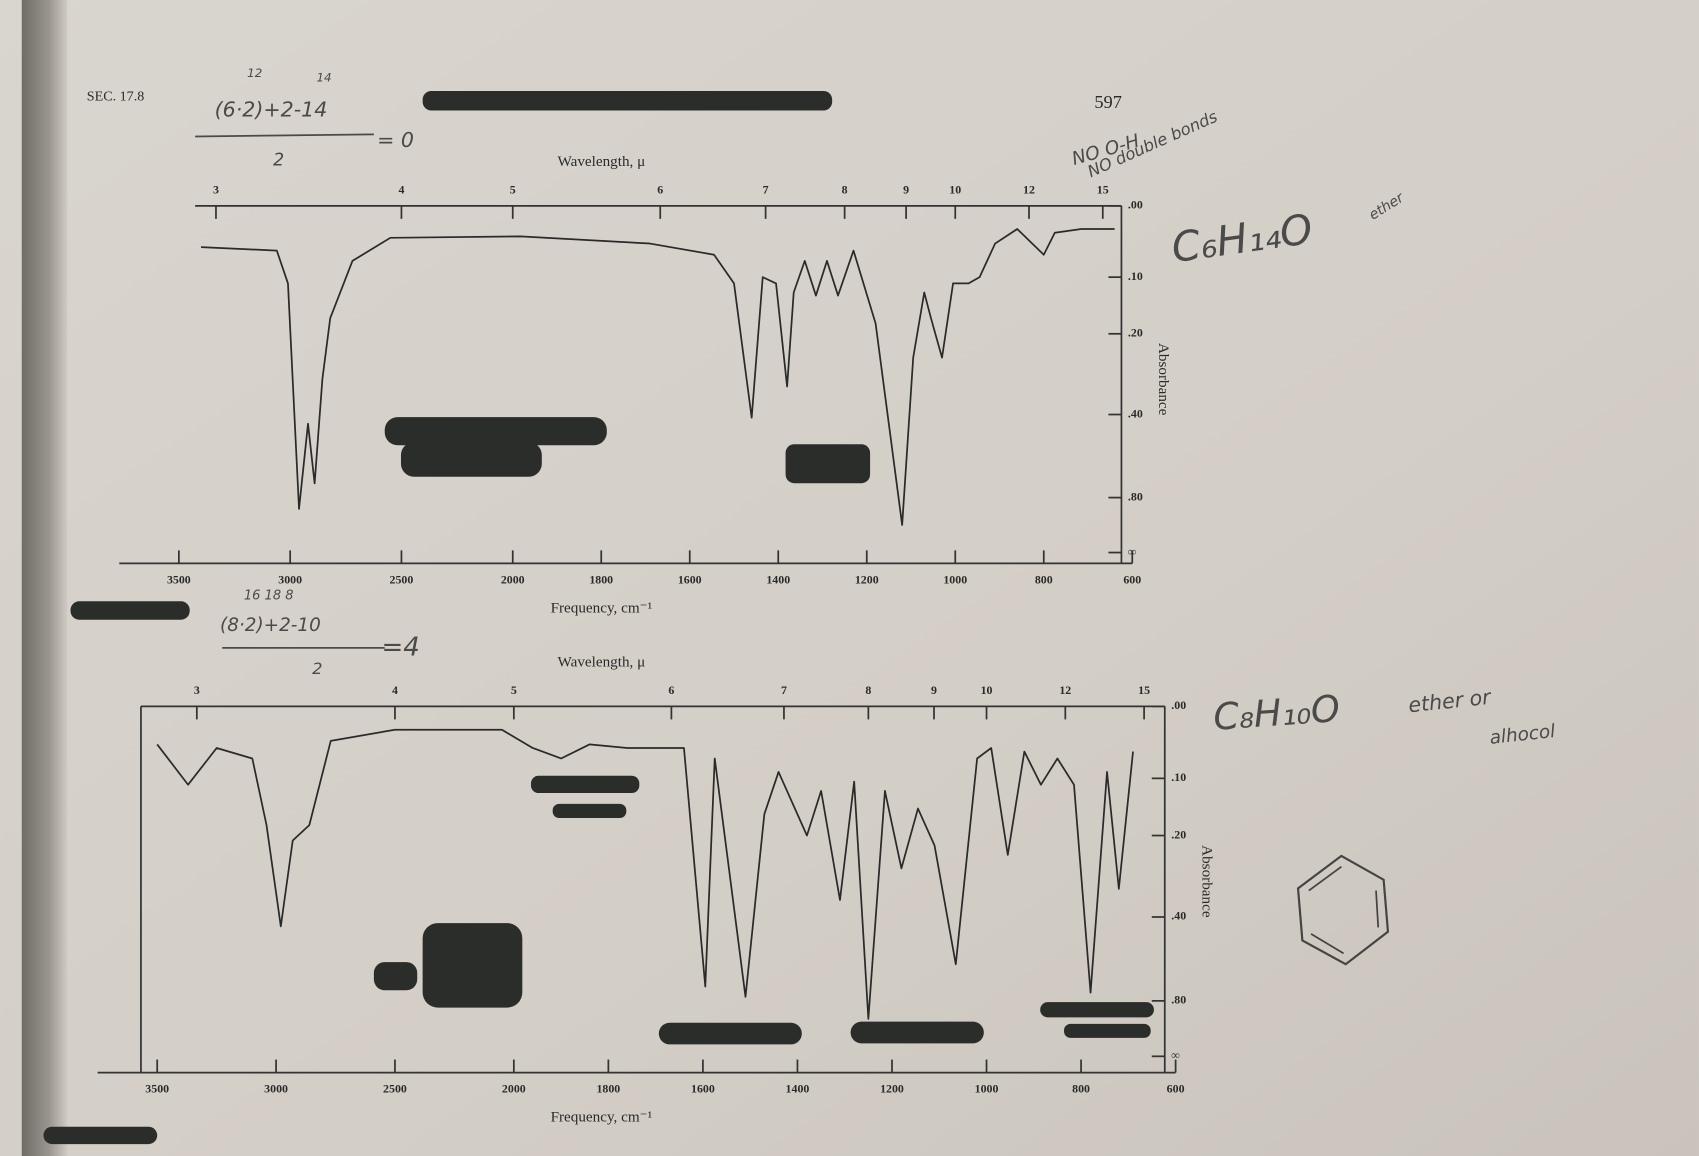 This screenshot has height=1156, width=1699. Describe the element at coordinates (284, 135) in the screenshot. I see `fraction-bar` at that location.